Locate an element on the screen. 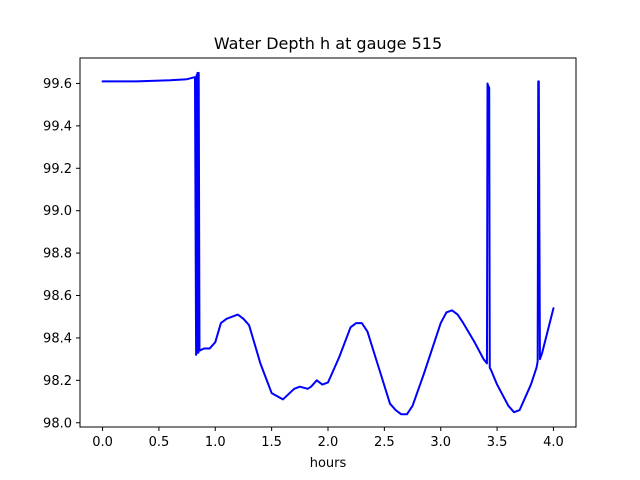 This screenshot has height=480, width=640. x-tick-label: 0.0 is located at coordinates (102, 442).